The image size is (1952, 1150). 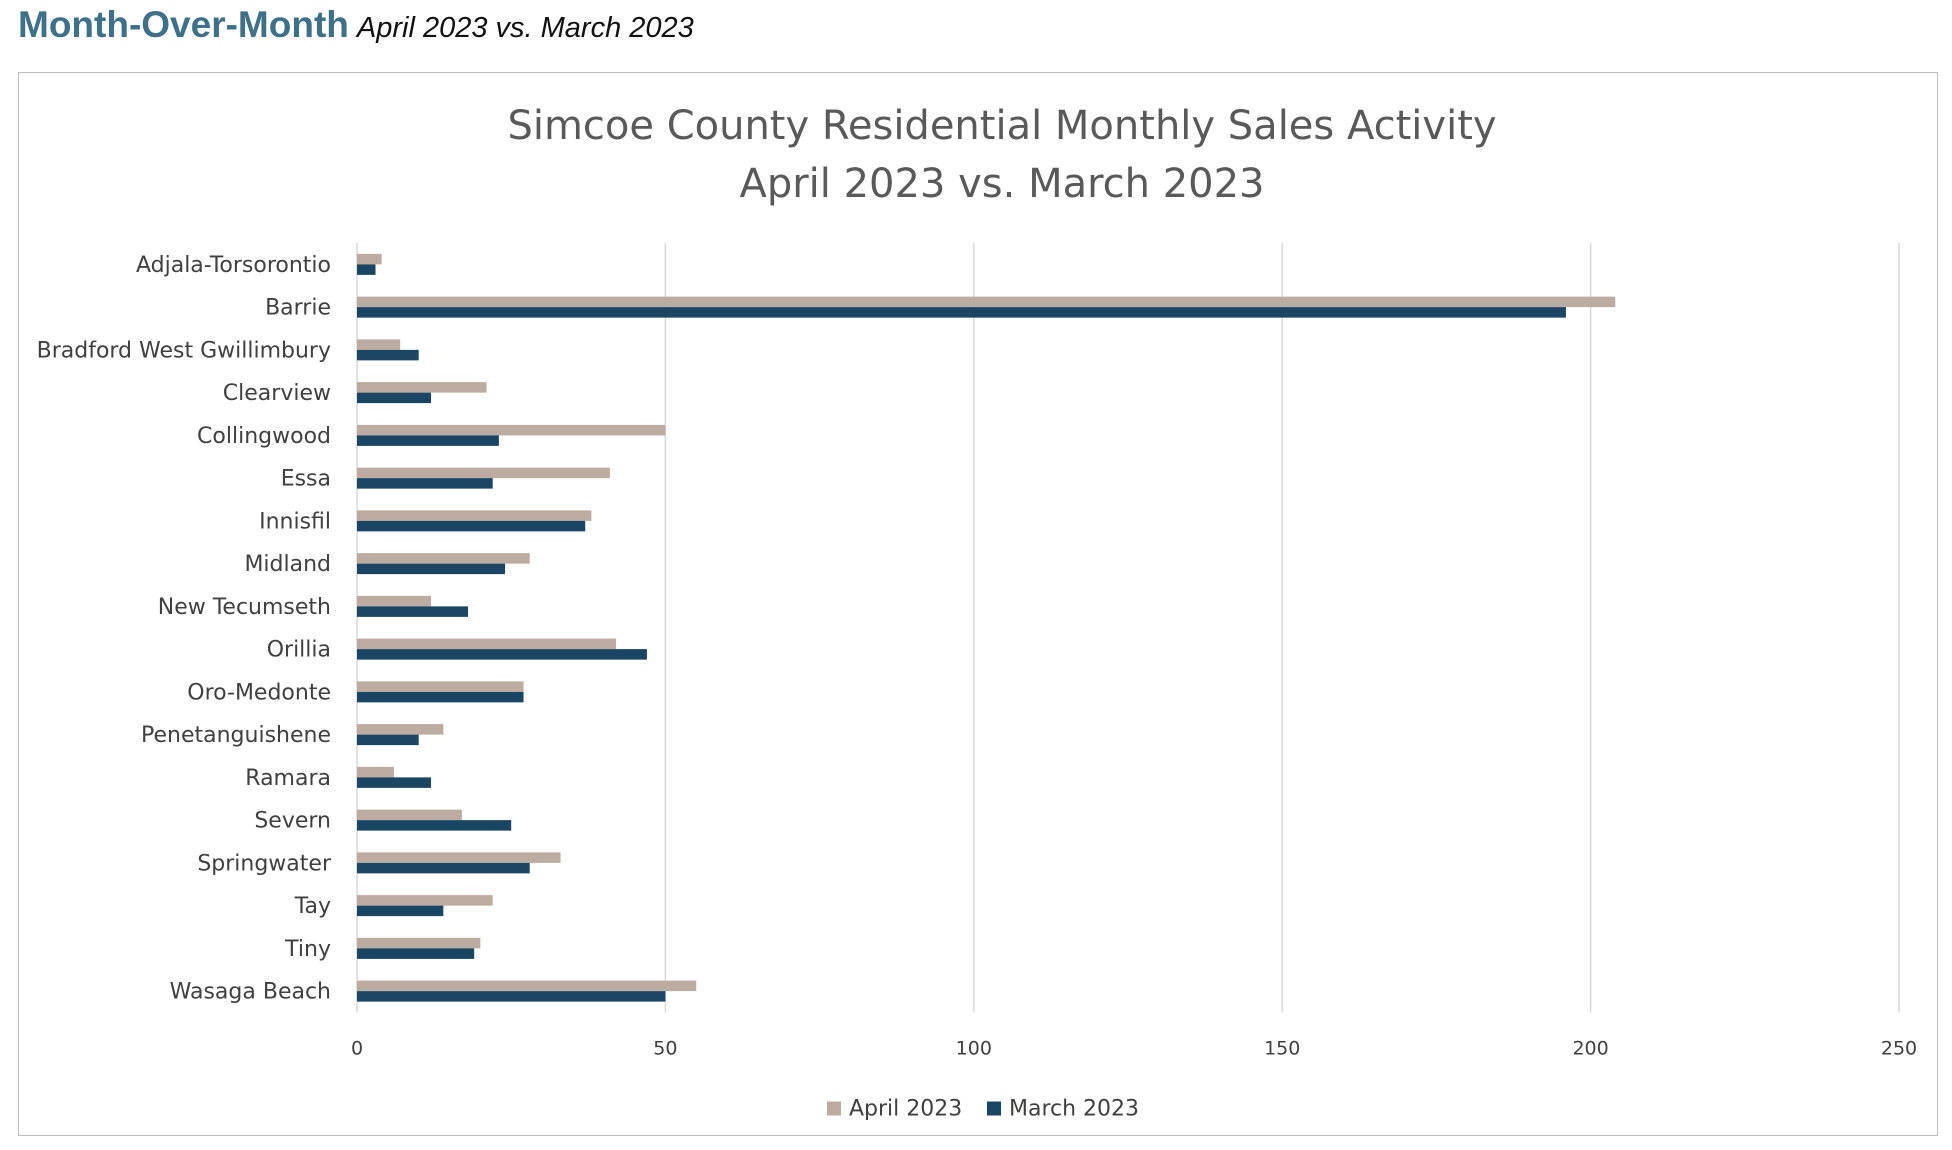 I want to click on x-tick-label: 100, so click(x=974, y=1049).